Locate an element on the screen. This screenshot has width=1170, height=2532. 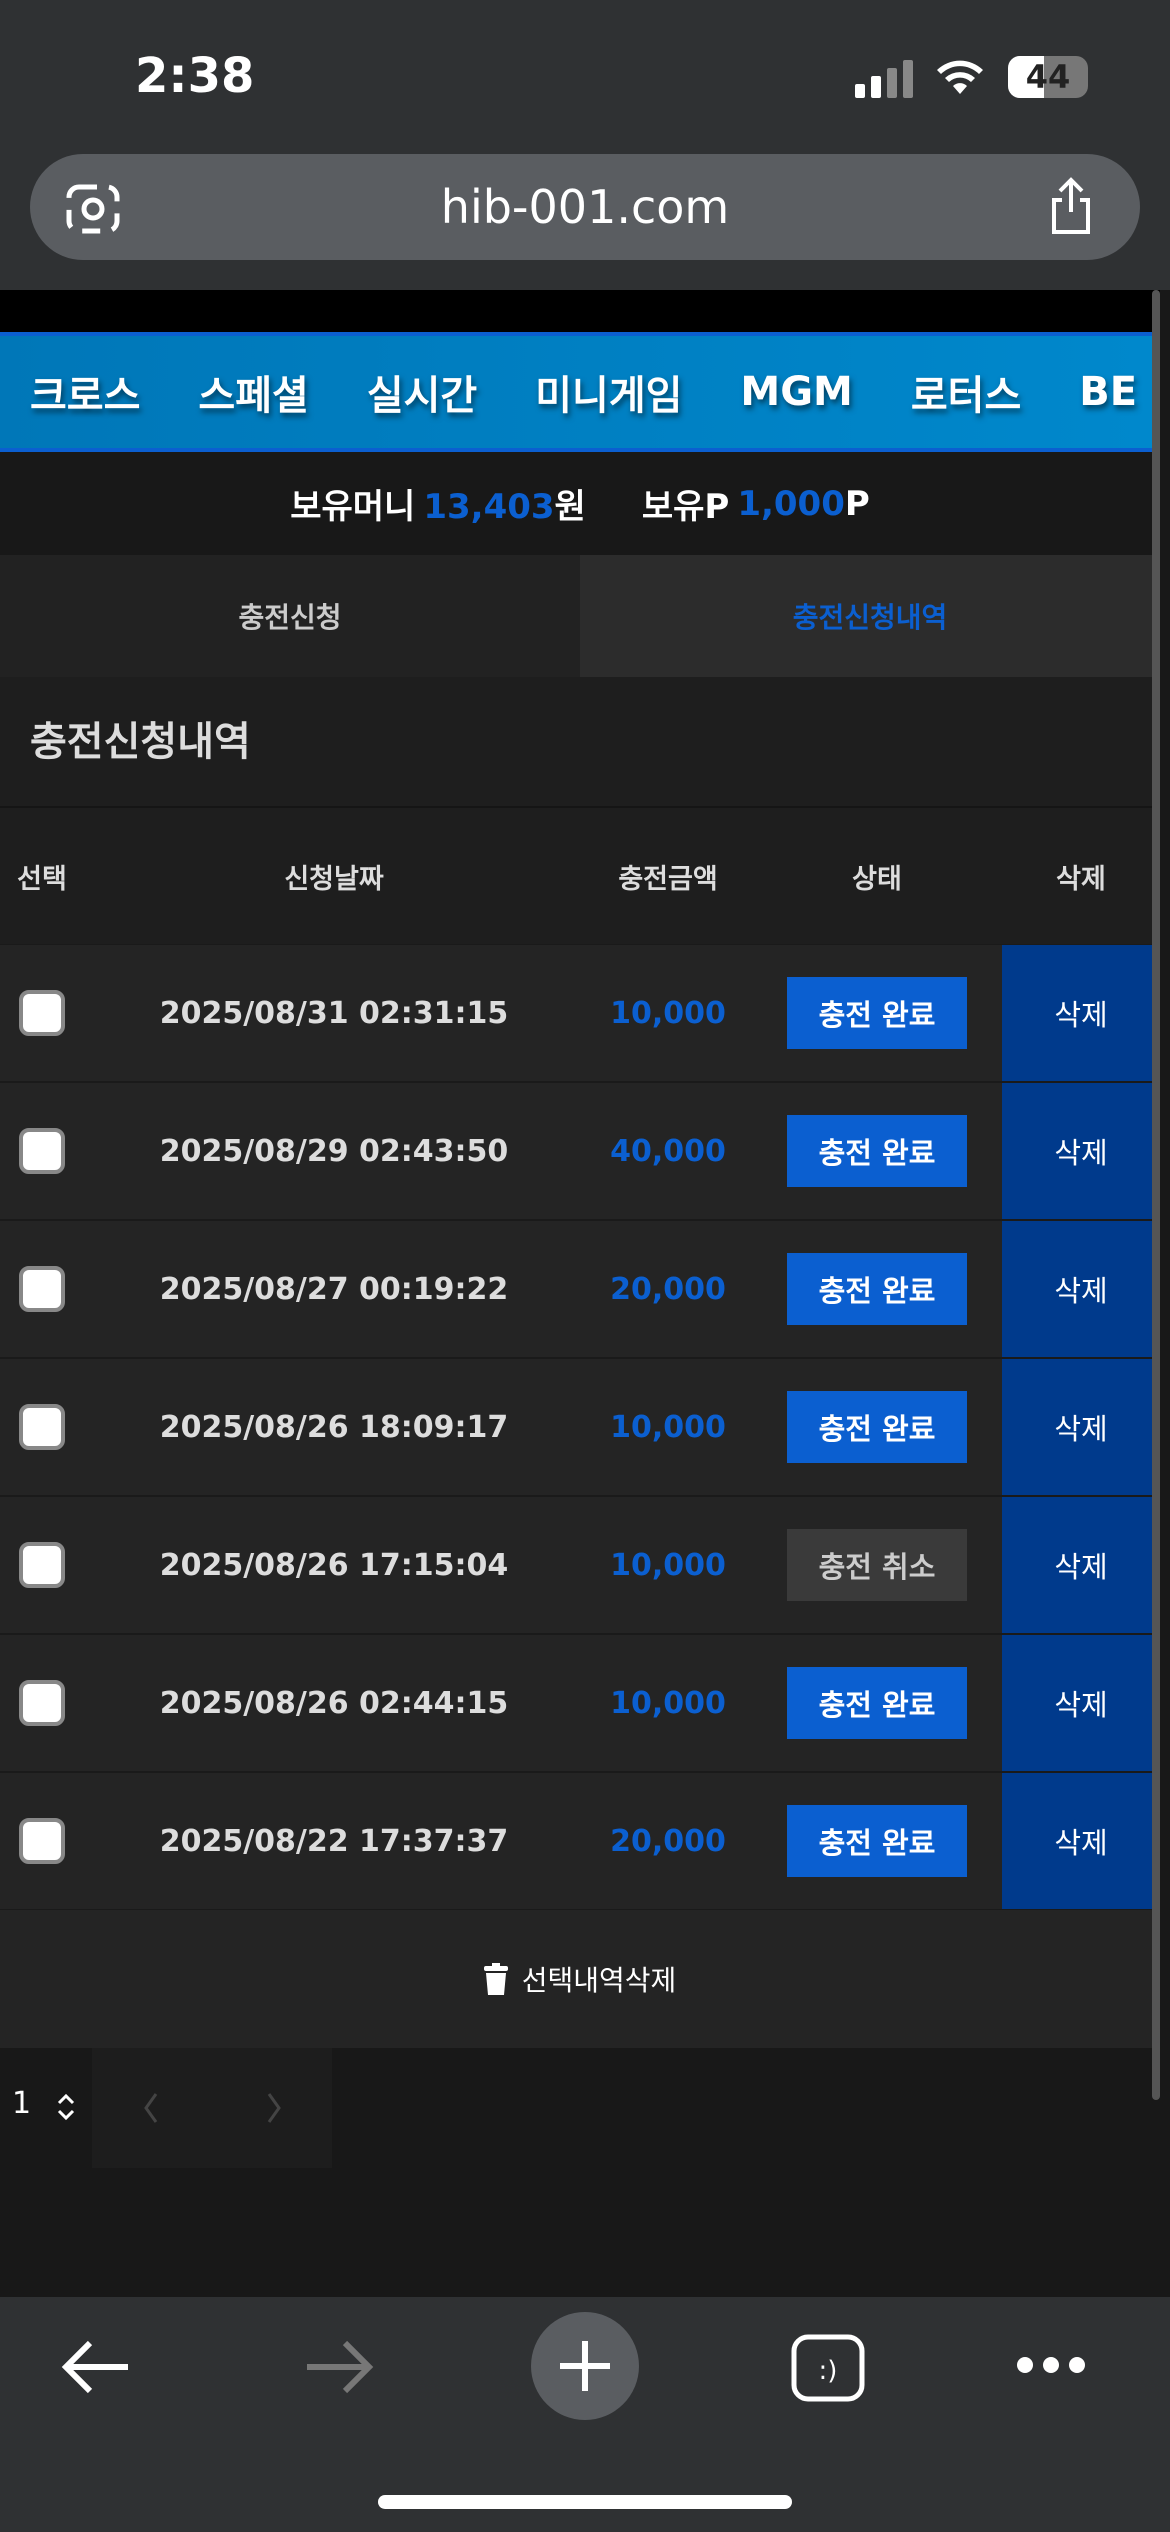
table-row: 2025/08/26 18:09:17 10,000 충전 완료 삭제 is located at coordinates (580, 1428).